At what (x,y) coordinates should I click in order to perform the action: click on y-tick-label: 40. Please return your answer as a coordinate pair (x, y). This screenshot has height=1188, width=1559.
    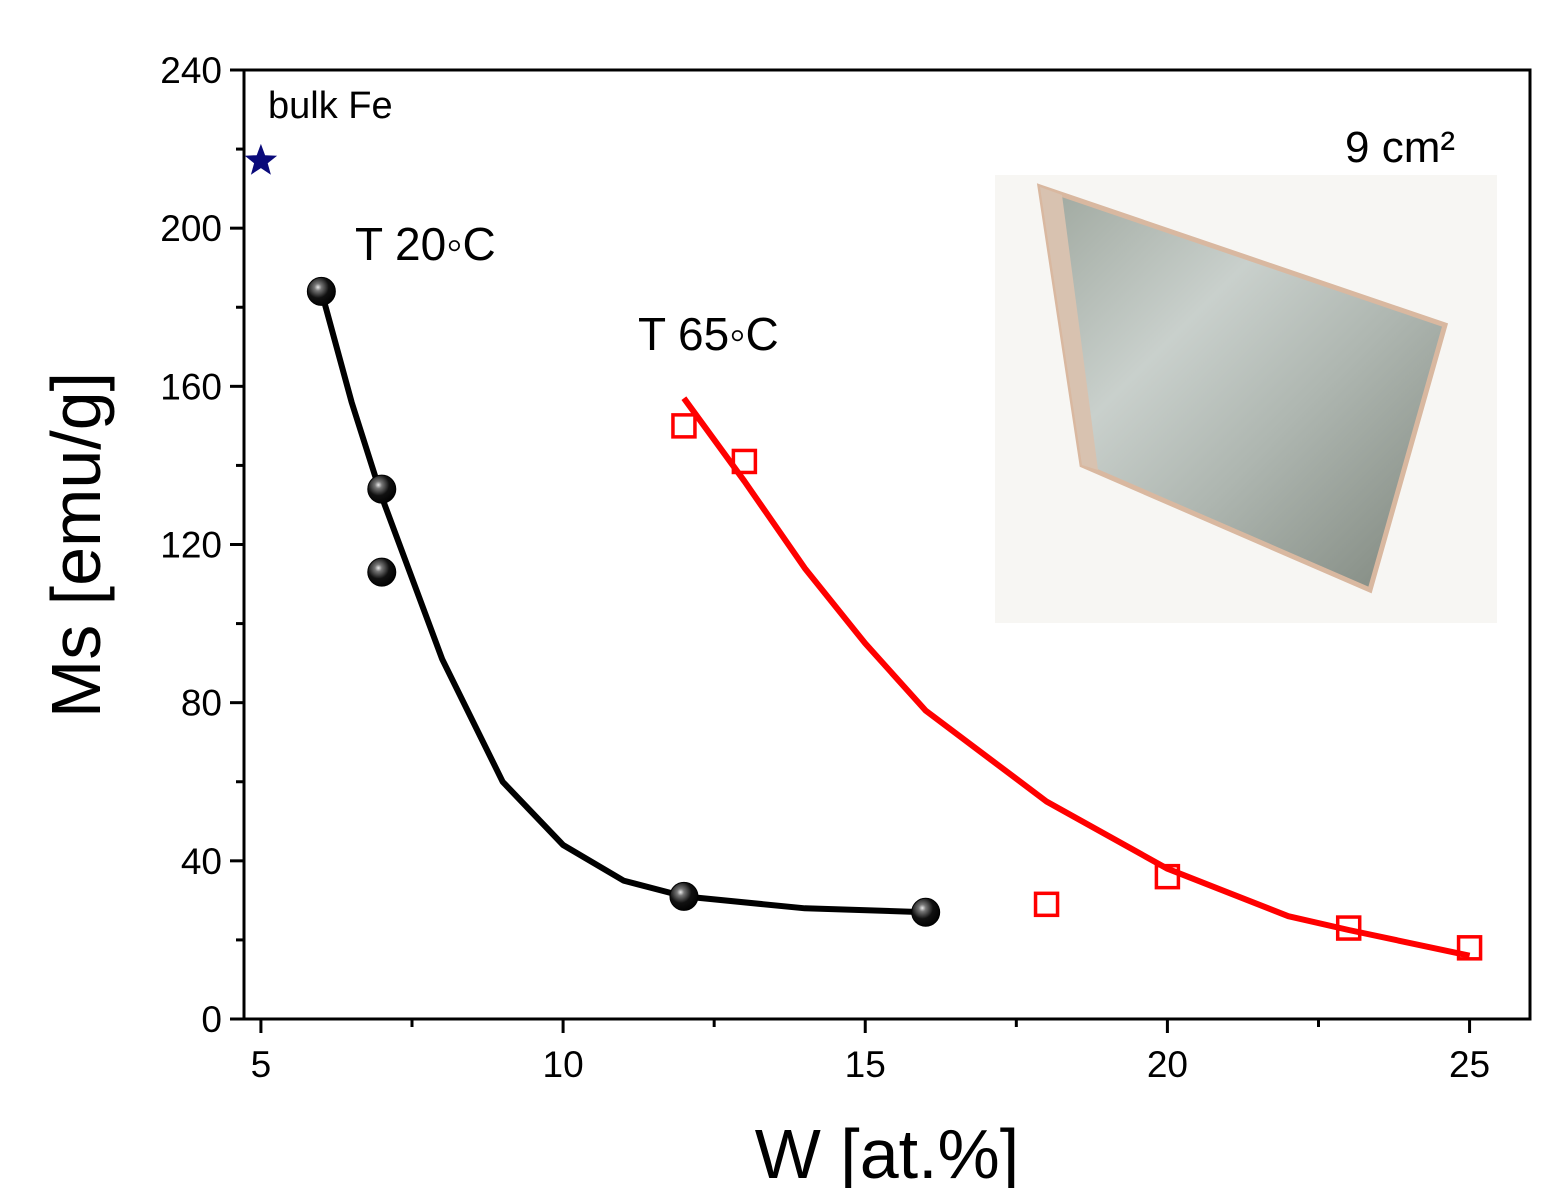
    Looking at the image, I should click on (201, 861).